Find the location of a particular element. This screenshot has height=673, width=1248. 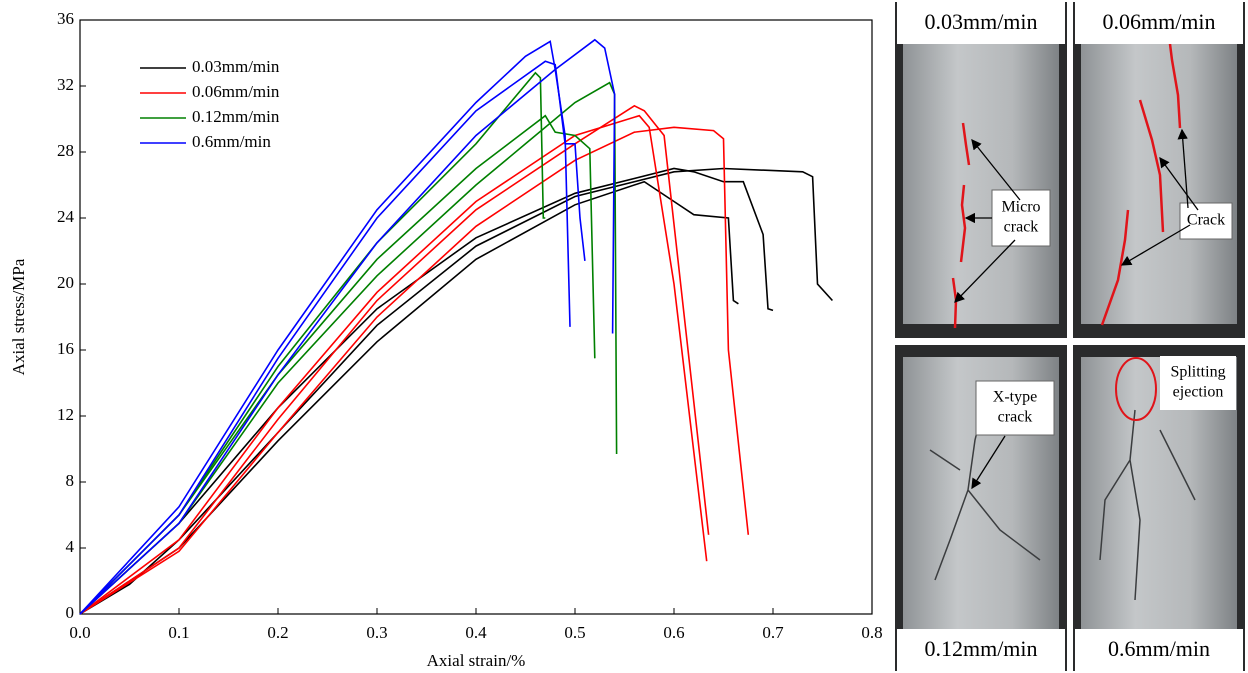

y-axis-label: Axial stress/MPa is located at coordinates (18, 316).